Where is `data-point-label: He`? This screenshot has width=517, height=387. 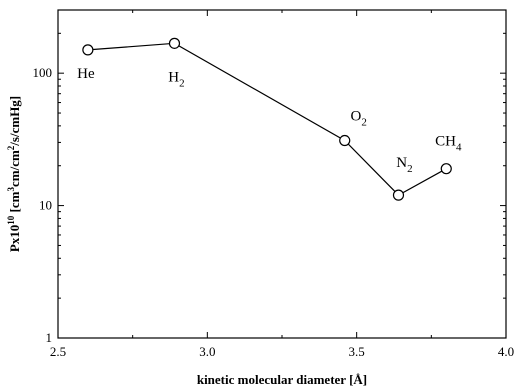
data-point-label: He is located at coordinates (86, 74).